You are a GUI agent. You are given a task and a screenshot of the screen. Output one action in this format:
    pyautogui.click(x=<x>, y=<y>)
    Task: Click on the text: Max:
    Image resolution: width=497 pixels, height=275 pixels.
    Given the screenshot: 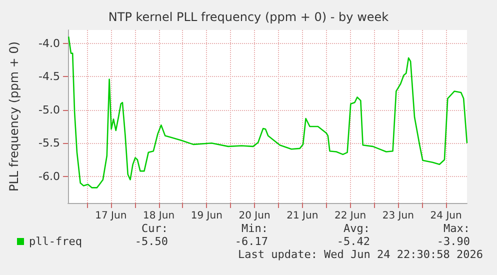 What is the action you would take?
    pyautogui.click(x=457, y=228)
    